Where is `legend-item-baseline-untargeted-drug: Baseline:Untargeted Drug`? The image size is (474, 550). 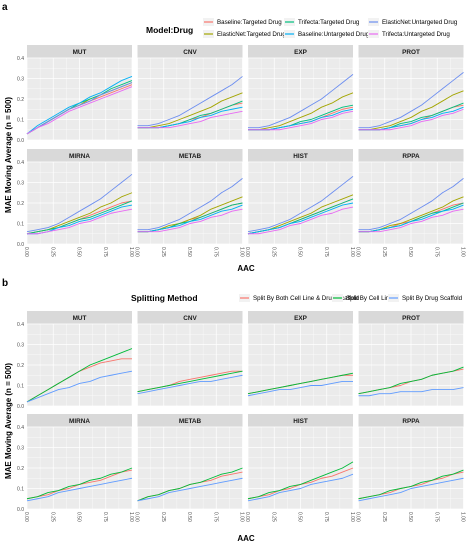
legend-item-baseline-untargeted-drug: Baseline:Untargeted Drug is located at coordinates (327, 34).